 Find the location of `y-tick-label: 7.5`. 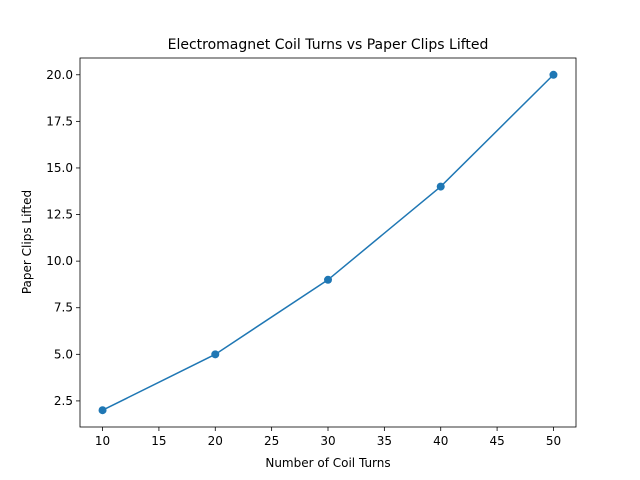

y-tick-label: 7.5 is located at coordinates (63, 308).